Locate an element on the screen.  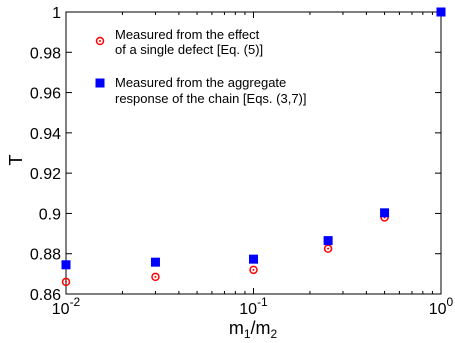
legend-marker-circle is located at coordinates (100, 41).